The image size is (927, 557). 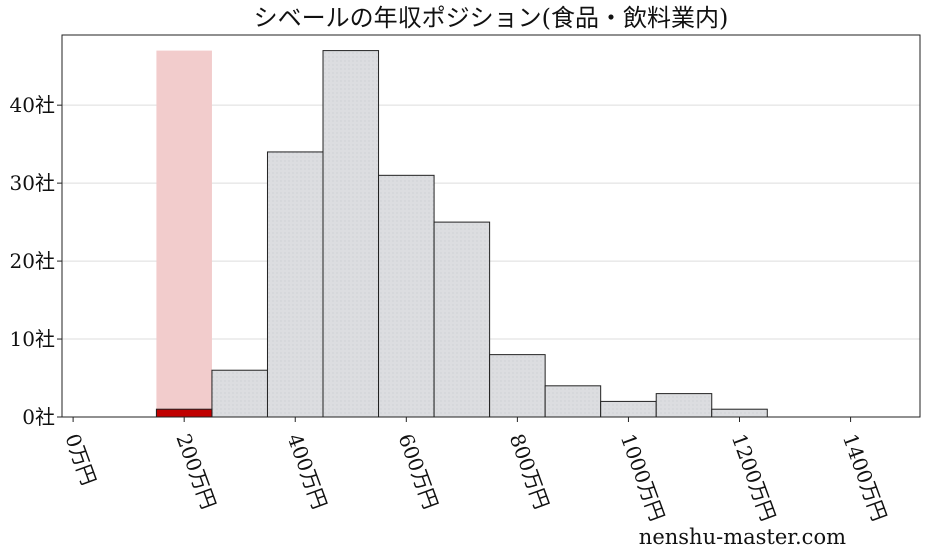 I want to click on highlight-band-layer, so click(x=184, y=234).